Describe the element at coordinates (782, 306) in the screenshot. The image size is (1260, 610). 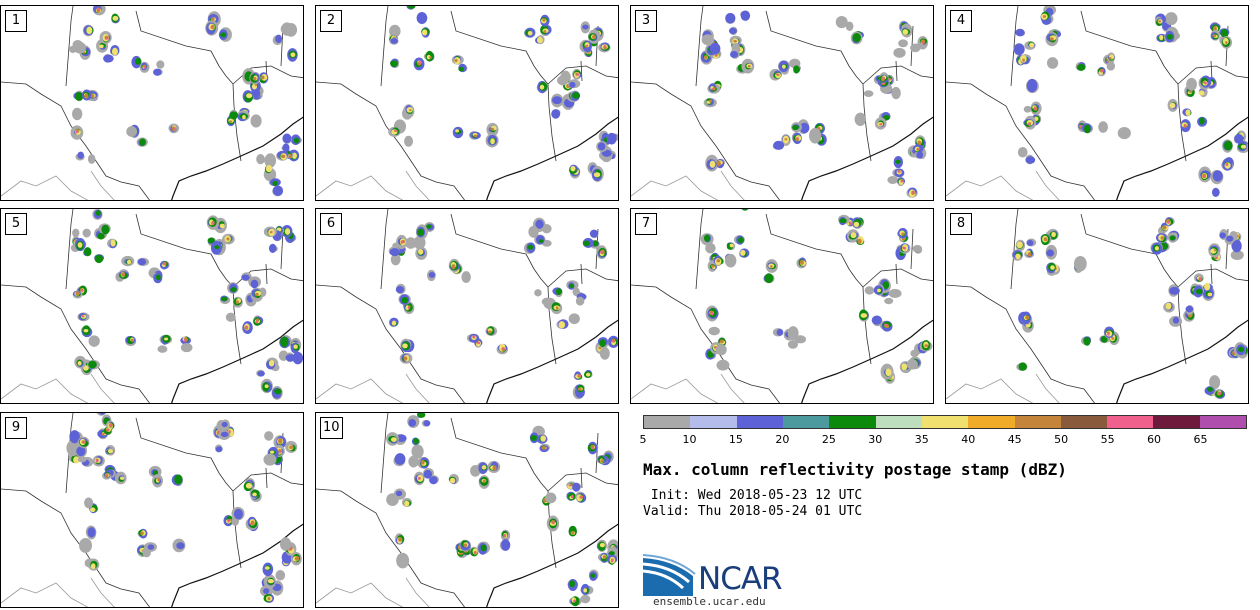
I see `member-panel: 7` at that location.